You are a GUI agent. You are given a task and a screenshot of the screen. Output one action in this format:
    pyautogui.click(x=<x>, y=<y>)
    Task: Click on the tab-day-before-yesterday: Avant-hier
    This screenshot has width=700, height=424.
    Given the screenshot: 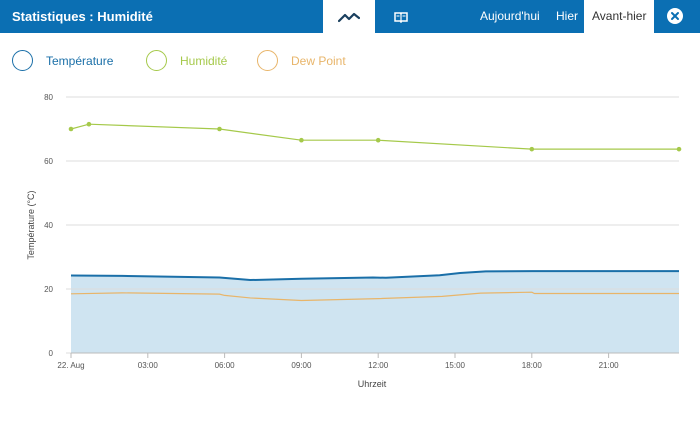 What is the action you would take?
    pyautogui.click(x=619, y=16)
    